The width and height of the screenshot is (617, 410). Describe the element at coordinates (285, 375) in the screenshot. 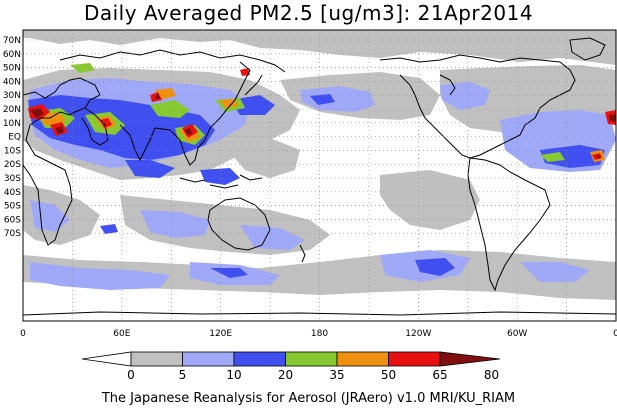

I see `colorbar-tick-20: 20` at that location.